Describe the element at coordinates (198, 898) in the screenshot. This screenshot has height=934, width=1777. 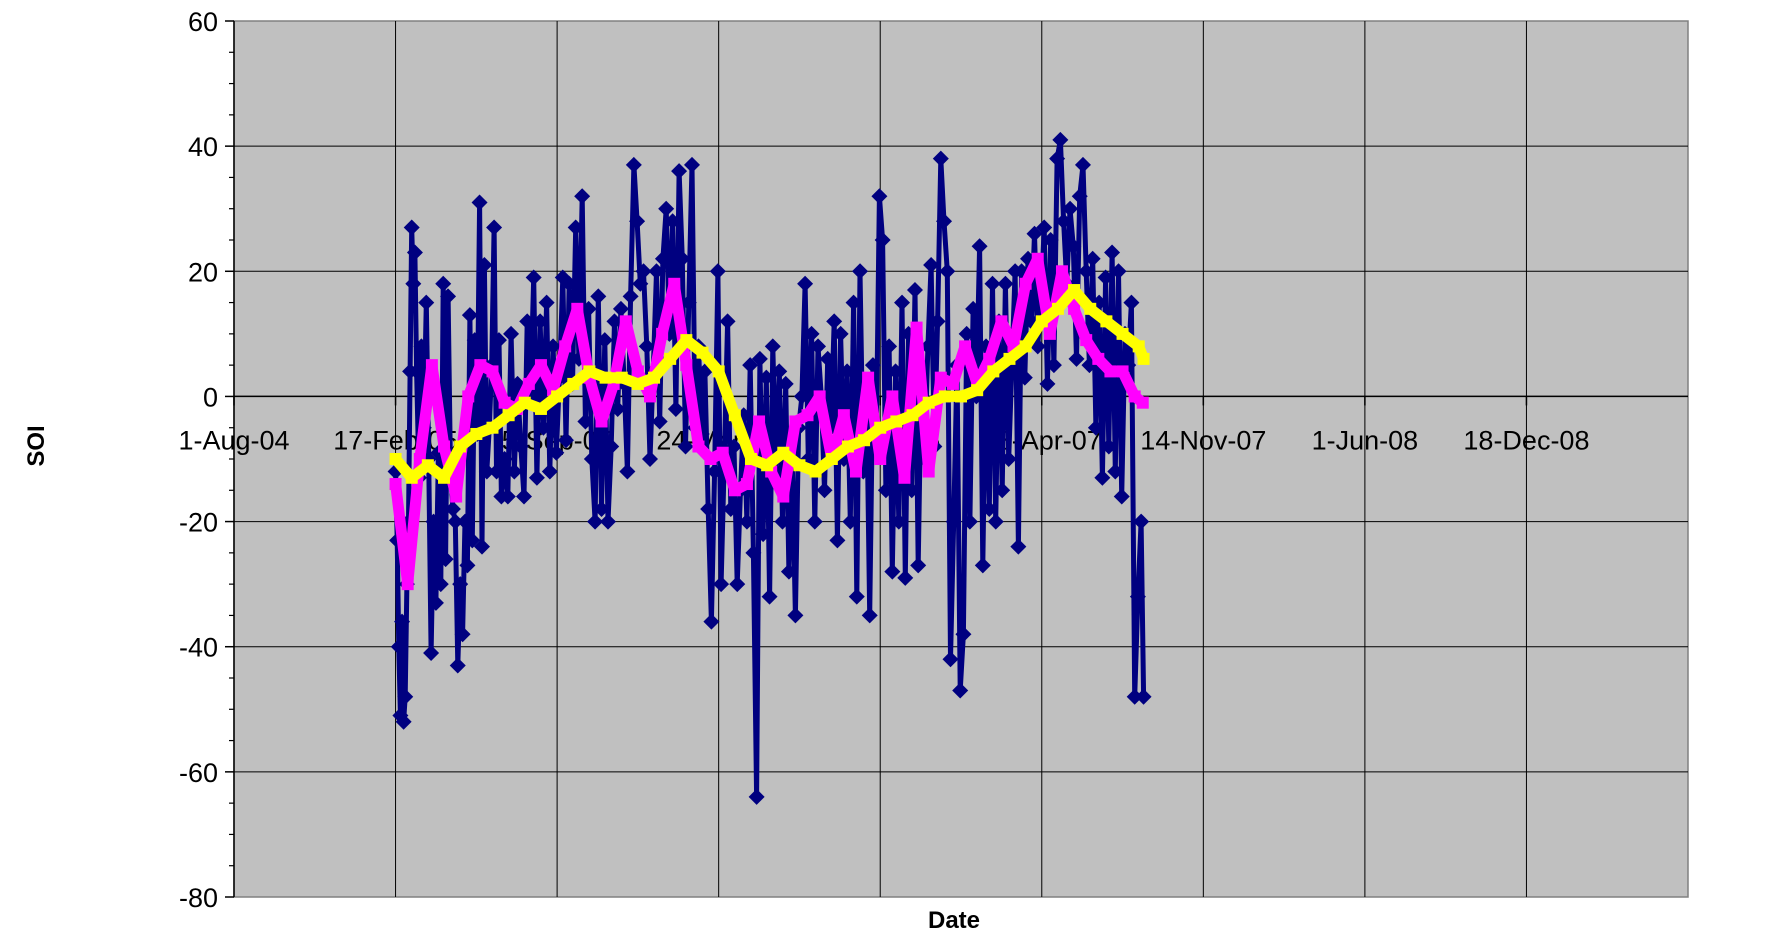
I see `y-tick-label: -80` at that location.